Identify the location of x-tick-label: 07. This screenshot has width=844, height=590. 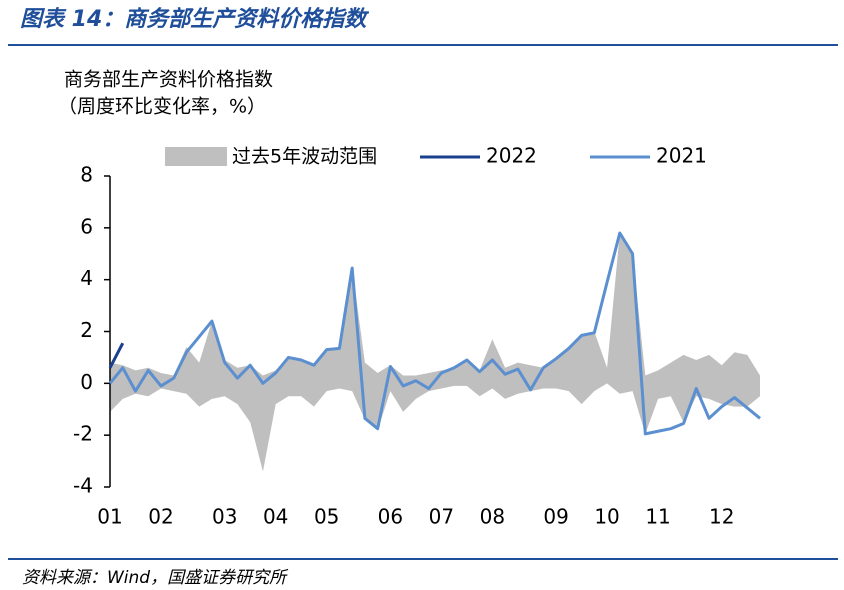
(441, 517).